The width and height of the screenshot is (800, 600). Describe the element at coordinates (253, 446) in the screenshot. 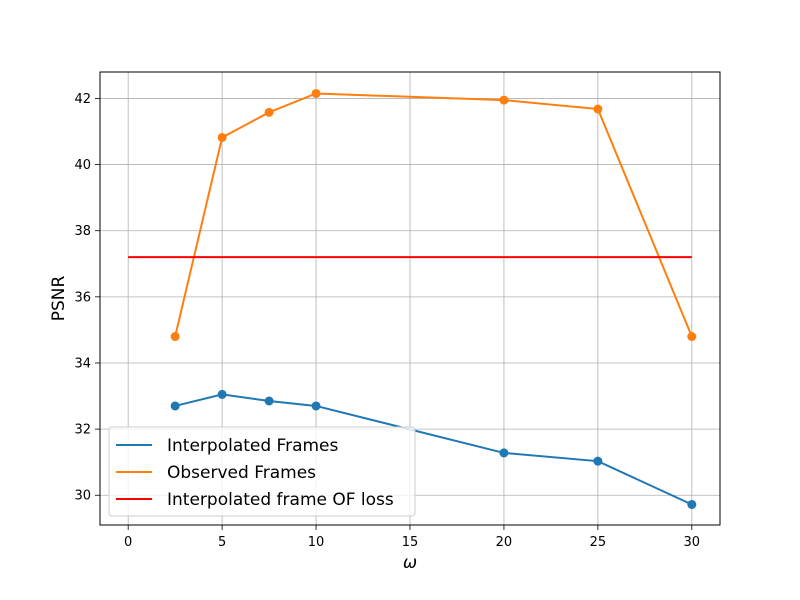

I see `legend-label: Interpolated Frames` at that location.